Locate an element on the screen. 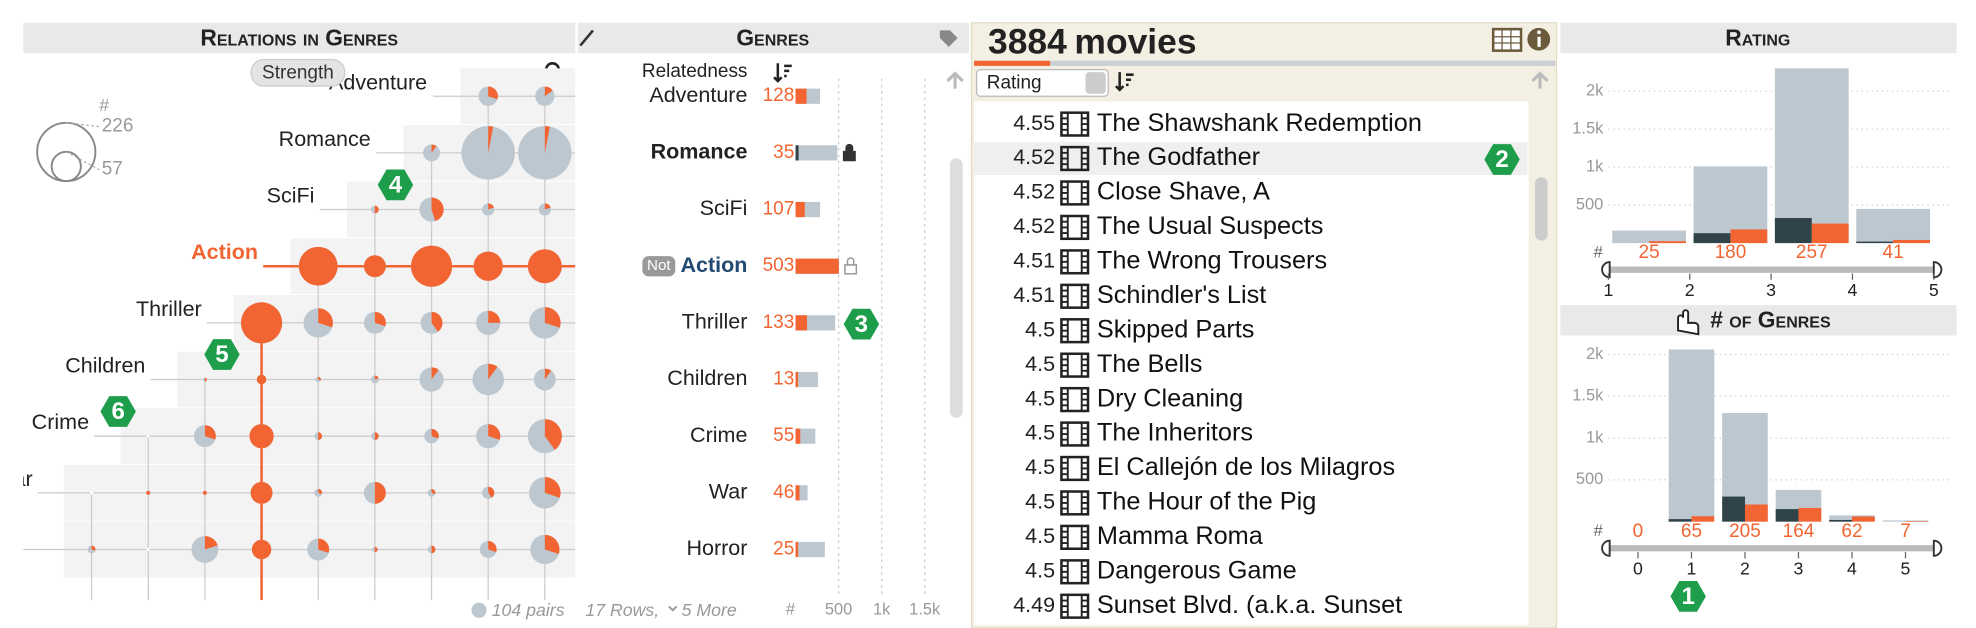  mode-label: Strength is located at coordinates (298, 72).